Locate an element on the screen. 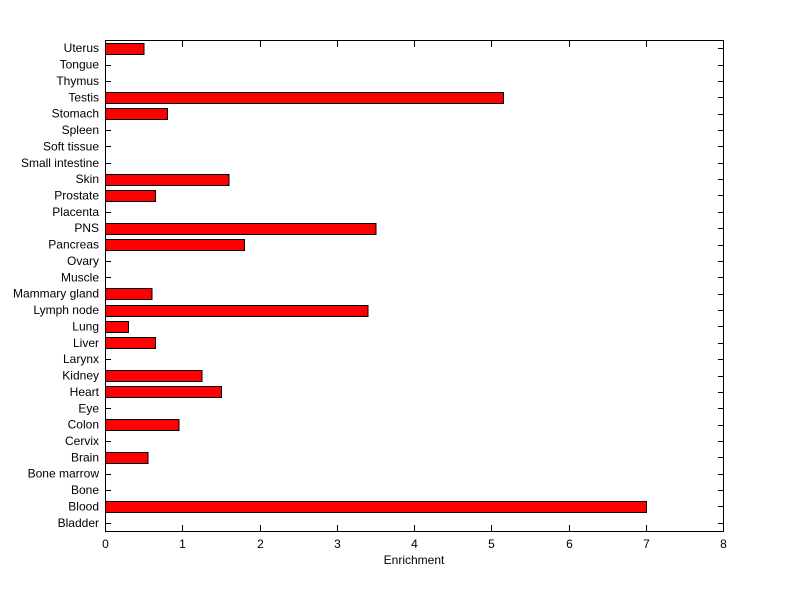 This screenshot has height=599, width=800. x-tick-label: 0 is located at coordinates (105, 544).